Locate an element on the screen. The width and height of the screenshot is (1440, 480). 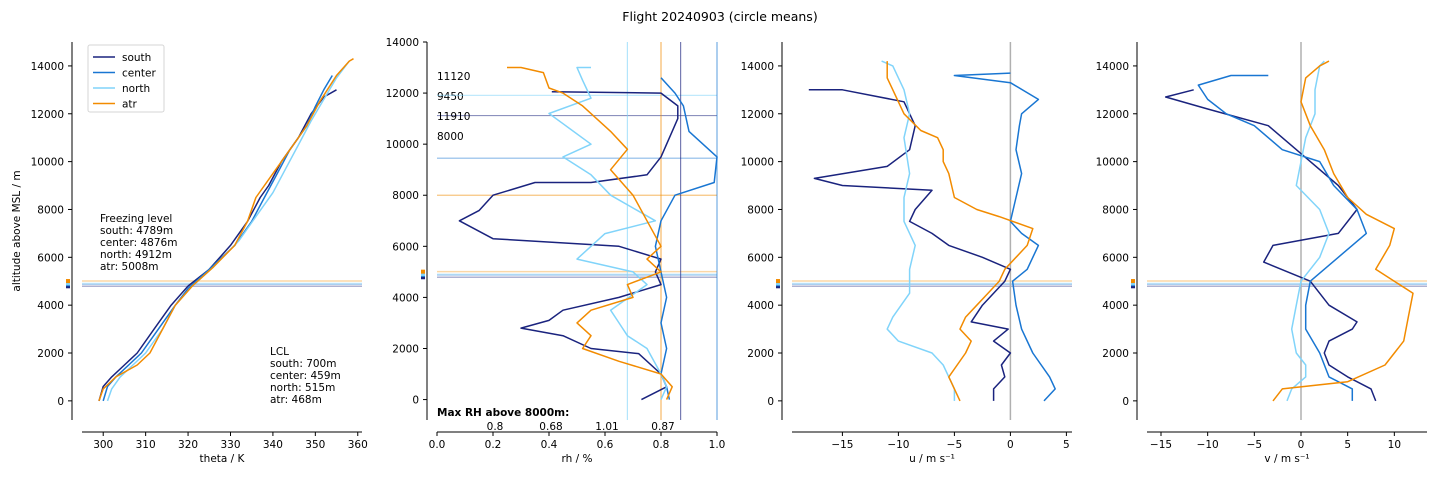
freezing-level-title: Freezing level is located at coordinates (136, 219).